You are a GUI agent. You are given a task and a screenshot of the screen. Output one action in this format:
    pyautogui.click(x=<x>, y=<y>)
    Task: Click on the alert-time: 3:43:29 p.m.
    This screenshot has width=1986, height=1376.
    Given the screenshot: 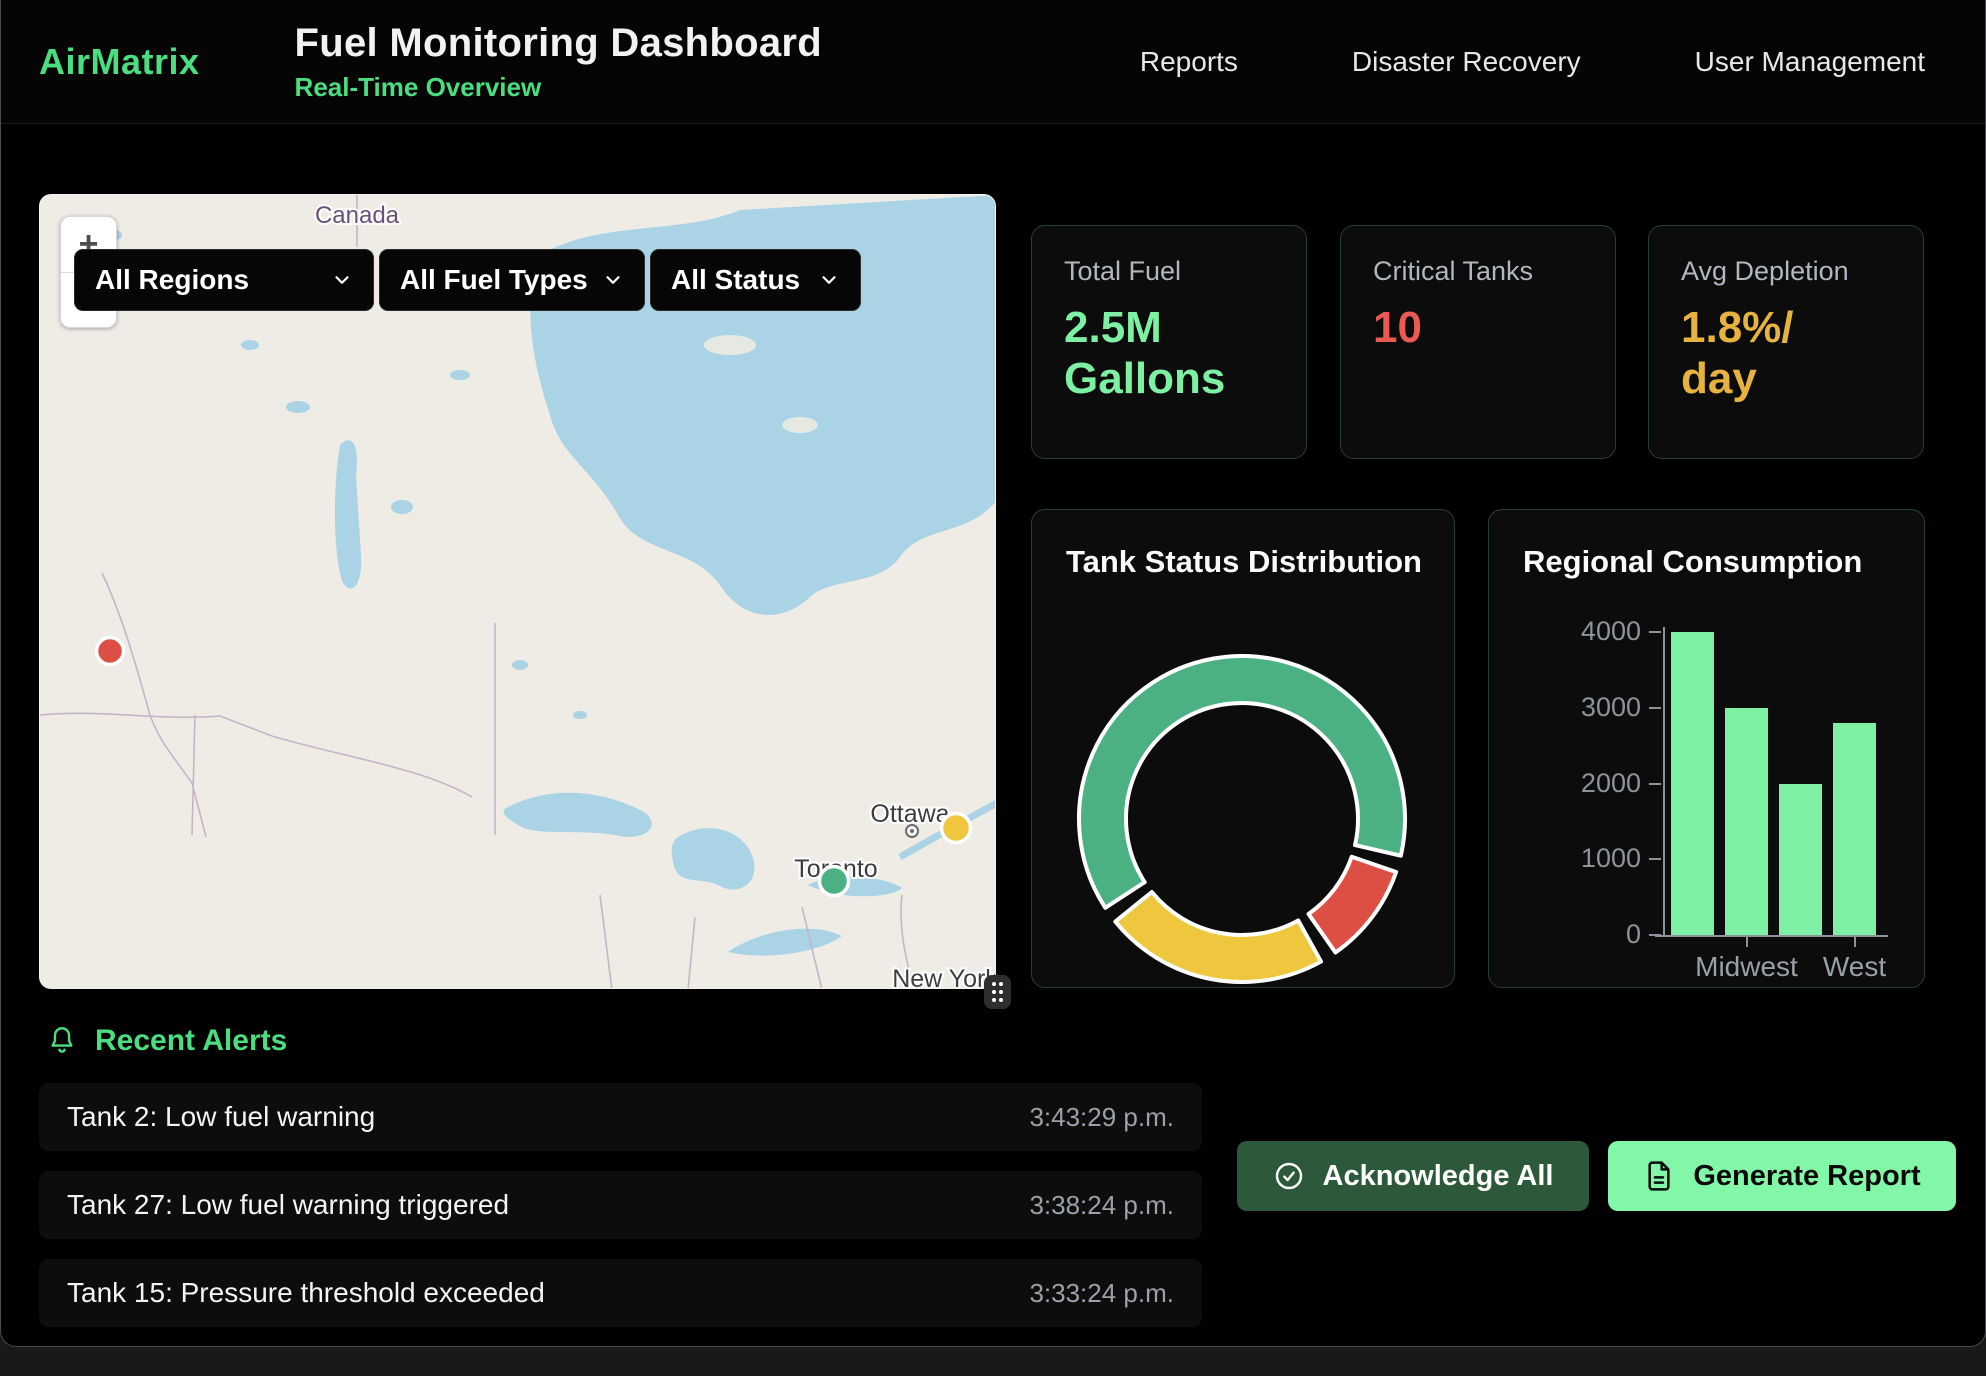 What is the action you would take?
    pyautogui.click(x=1101, y=1116)
    